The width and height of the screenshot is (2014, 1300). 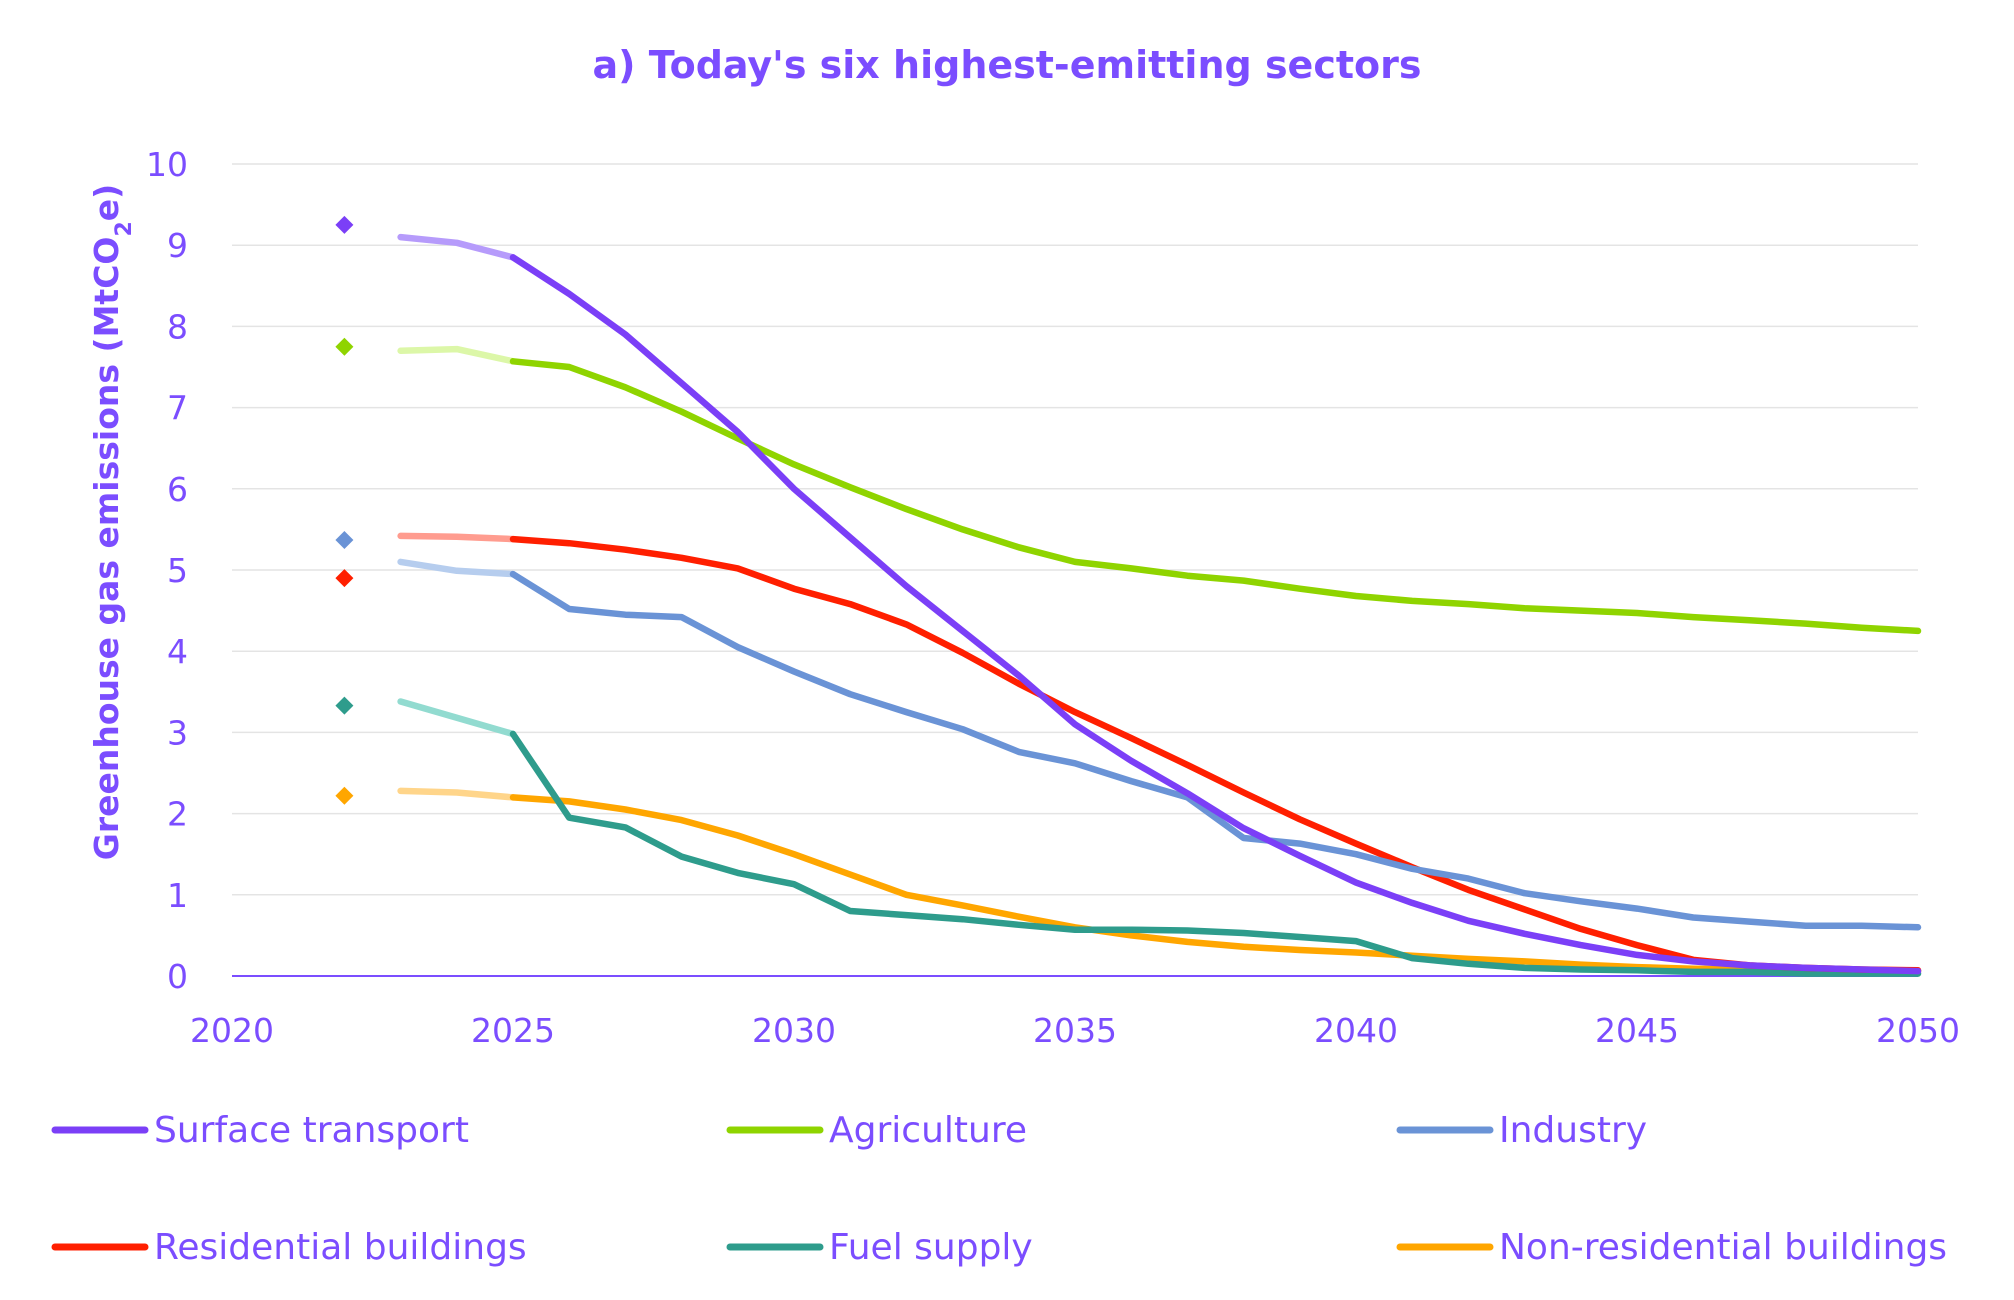 I want to click on series-early-surface-transport, so click(x=457, y=247).